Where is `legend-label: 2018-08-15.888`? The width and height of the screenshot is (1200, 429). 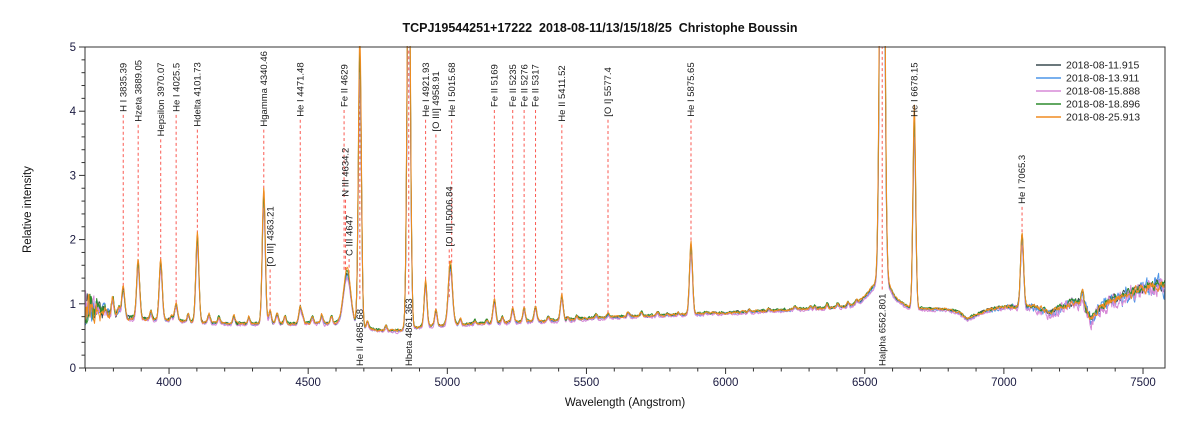
legend-label: 2018-08-15.888 is located at coordinates (1103, 92).